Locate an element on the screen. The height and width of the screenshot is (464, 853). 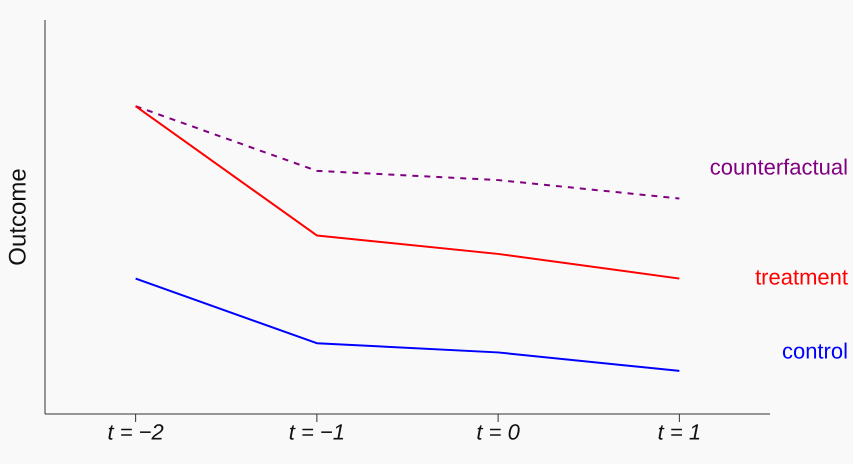
x-tick-label: t = −2 is located at coordinates (135, 432).